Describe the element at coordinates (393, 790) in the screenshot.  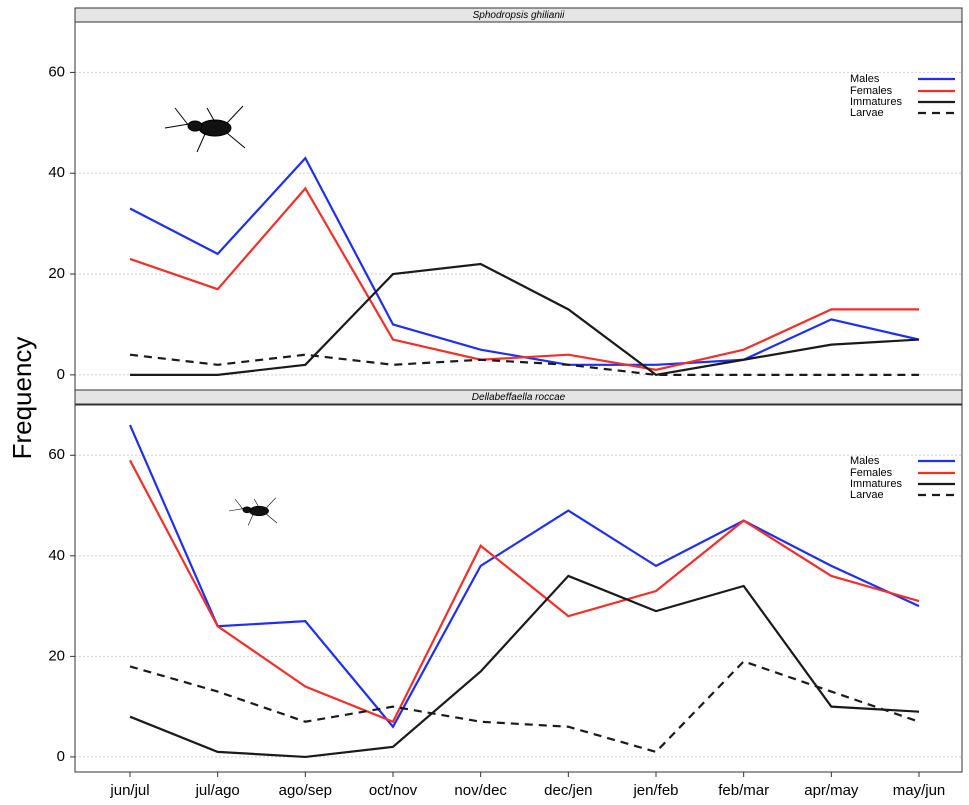
I see `x-tick-label: oct/nov` at that location.